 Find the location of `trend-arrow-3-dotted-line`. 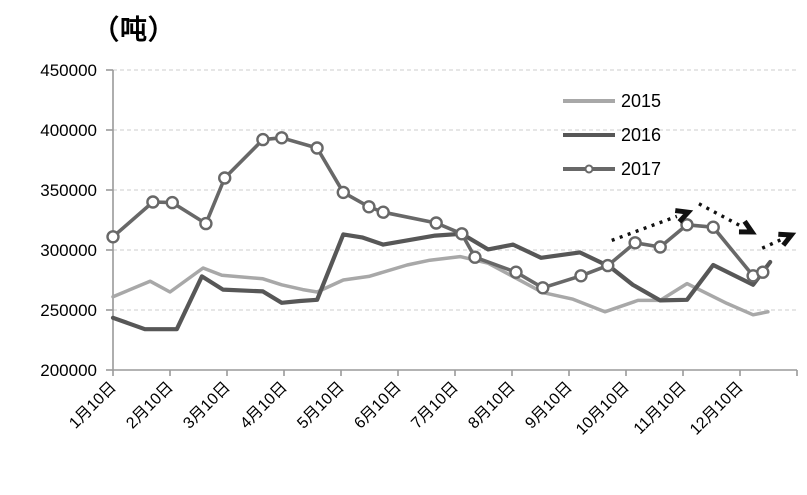

trend-arrow-3-dotted-line is located at coordinates (771, 244).